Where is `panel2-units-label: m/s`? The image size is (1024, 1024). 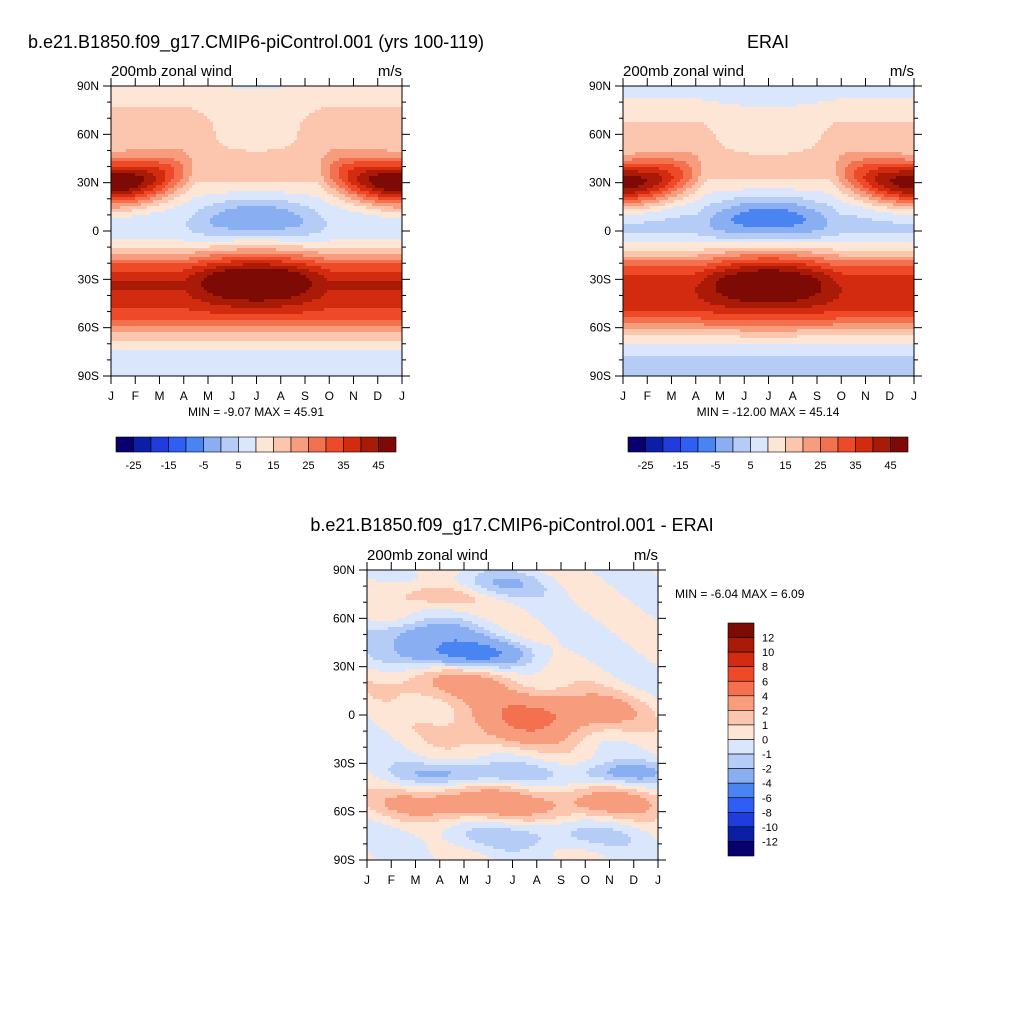
panel2-units-label: m/s is located at coordinates (902, 71).